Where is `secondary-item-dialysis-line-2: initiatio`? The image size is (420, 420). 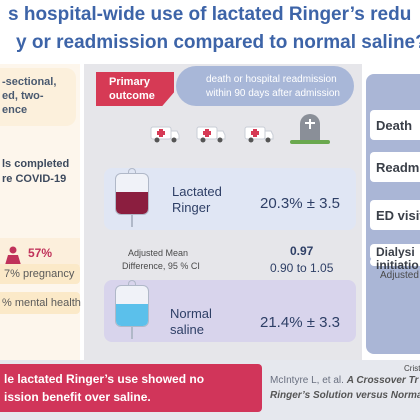
secondary-item-dialysis-line-2: initiatio is located at coordinates (397, 265).